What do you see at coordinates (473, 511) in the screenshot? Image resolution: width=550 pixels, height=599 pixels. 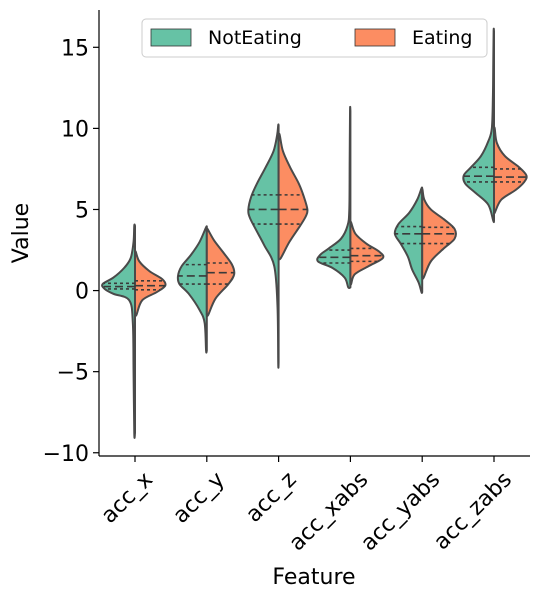 I see `x-tick-label: acc_zabs` at bounding box center [473, 511].